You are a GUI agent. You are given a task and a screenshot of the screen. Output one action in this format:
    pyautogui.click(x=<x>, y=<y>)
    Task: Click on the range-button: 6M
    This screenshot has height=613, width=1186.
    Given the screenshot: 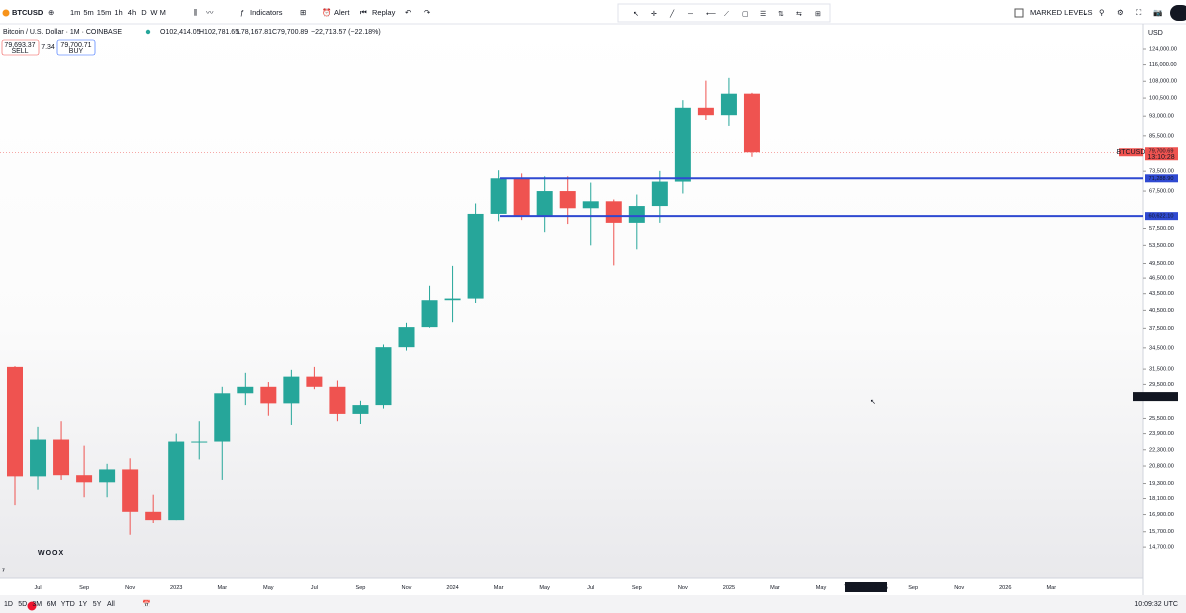 What is the action you would take?
    pyautogui.click(x=52, y=604)
    